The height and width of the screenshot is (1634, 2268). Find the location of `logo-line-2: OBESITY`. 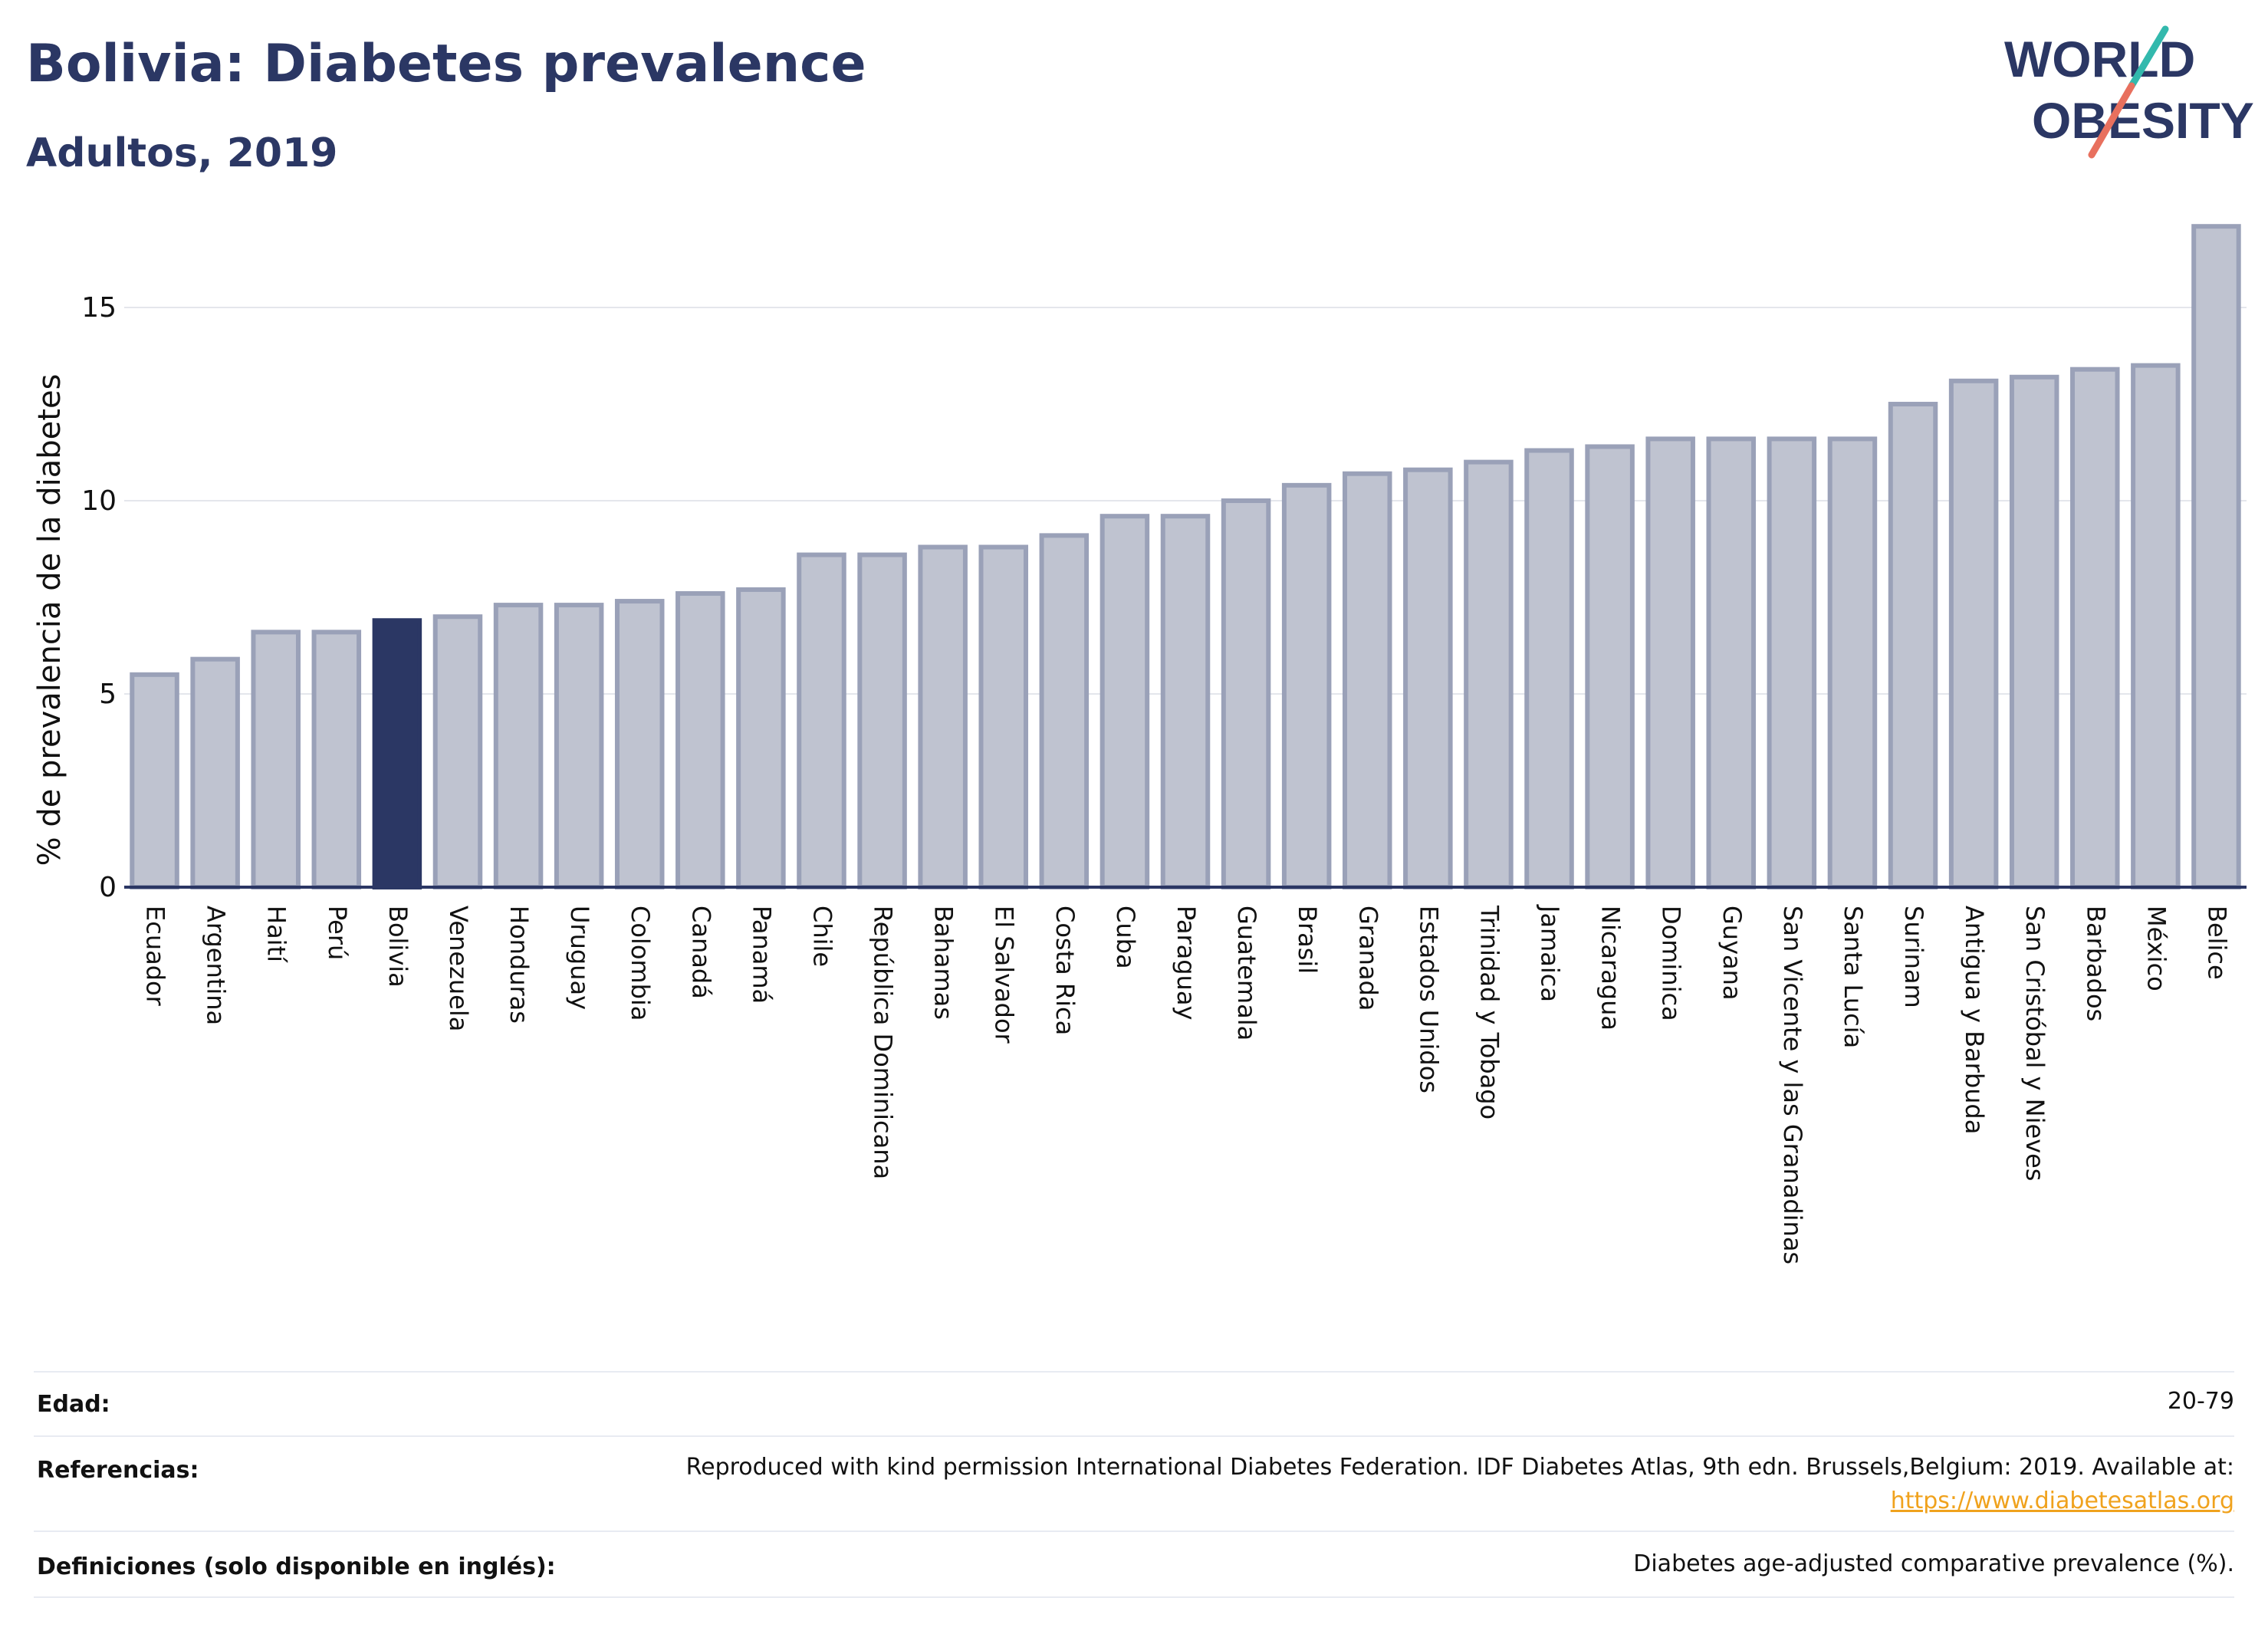

logo-line-2: OBESITY is located at coordinates (2143, 121).